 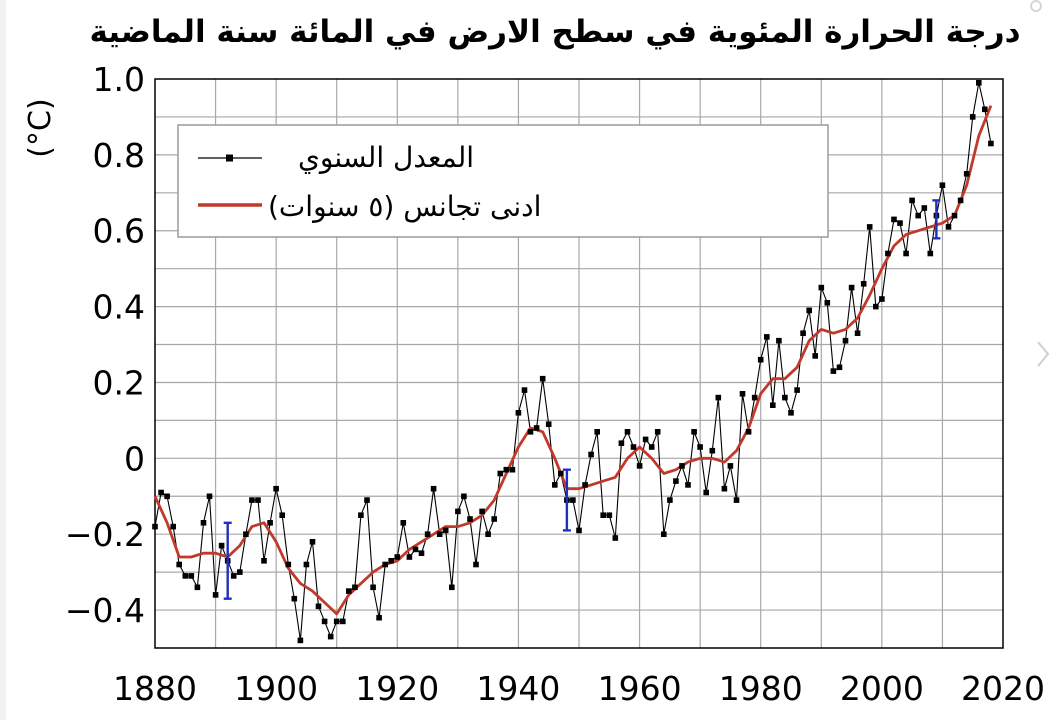 I want to click on window-control-icon, so click(x=1036, y=6).